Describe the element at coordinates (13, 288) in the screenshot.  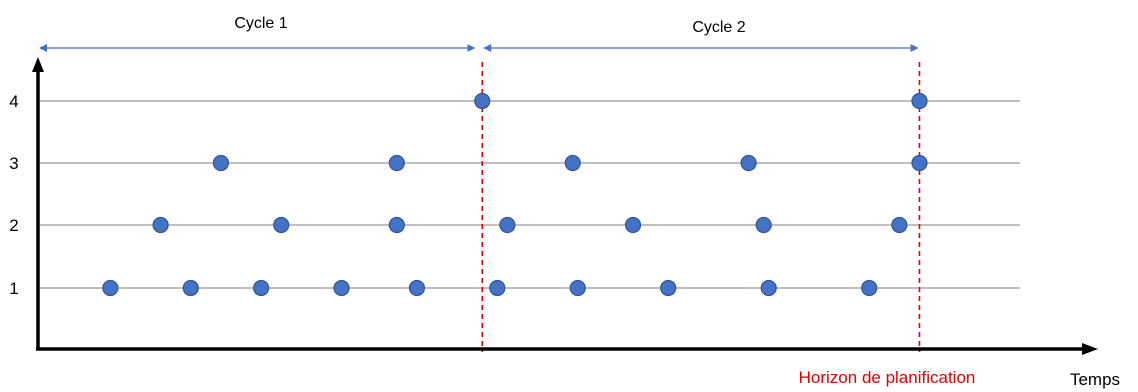
I see `level-label-1: 1` at that location.